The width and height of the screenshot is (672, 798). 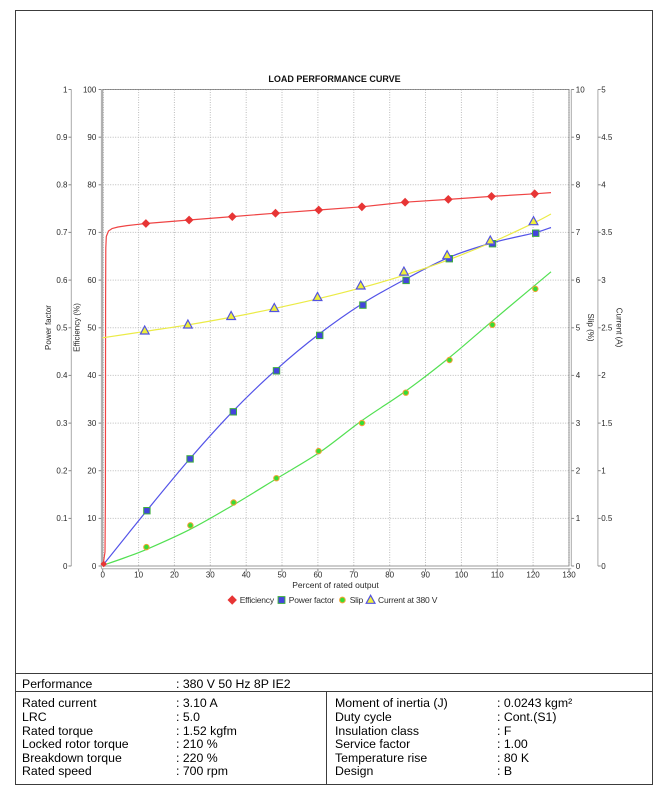 What do you see at coordinates (607, 232) in the screenshot?
I see `svg-text: 3.5` at bounding box center [607, 232].